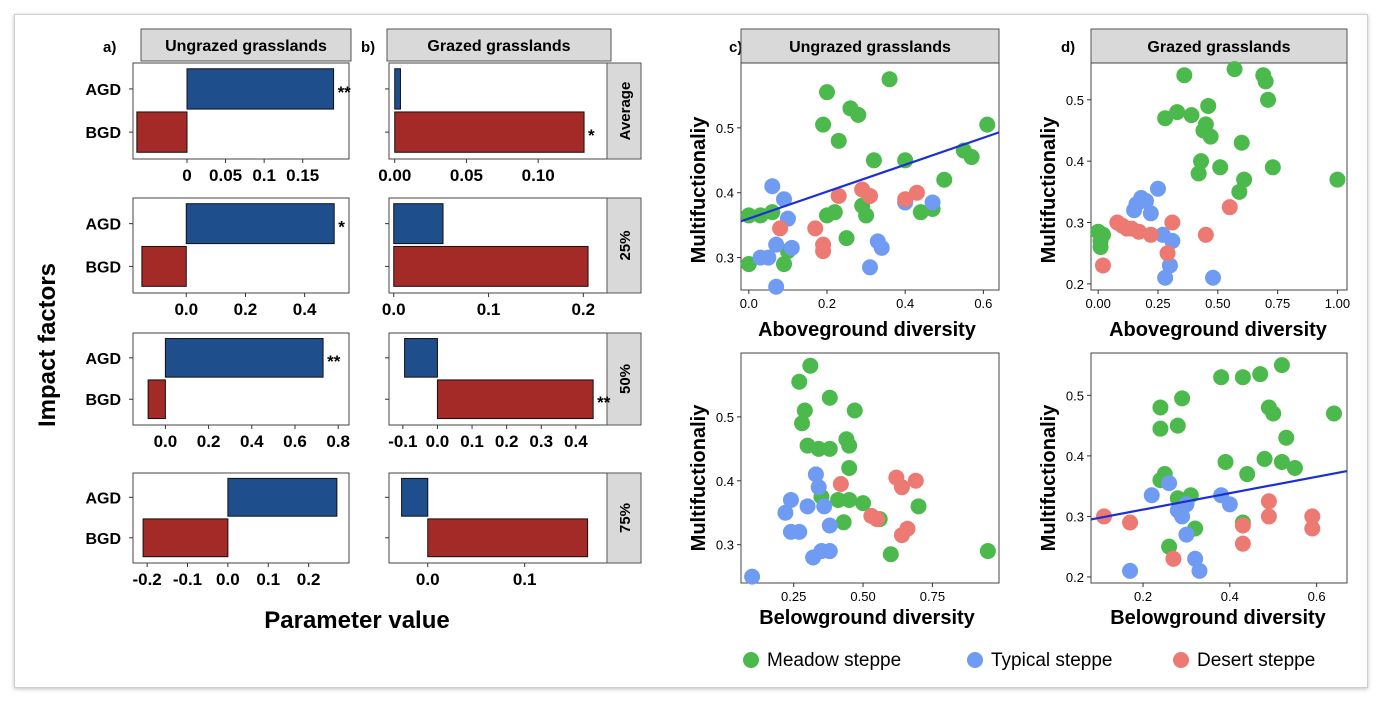 The height and width of the screenshot is (704, 1388). What do you see at coordinates (1068, 47) in the screenshot?
I see `panel-label-d: d)` at bounding box center [1068, 47].